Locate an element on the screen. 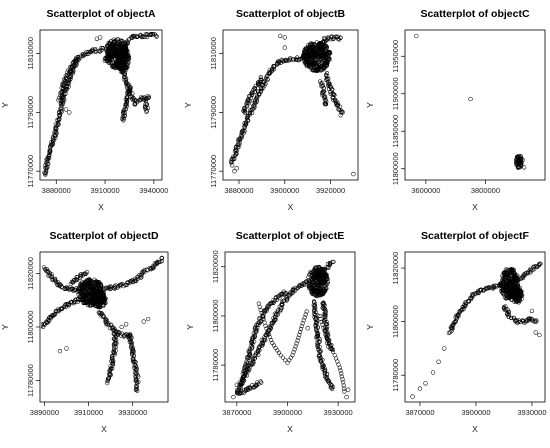 This screenshot has height=448, width=550. y-tick-label: 11780000 is located at coordinates (395, 375).